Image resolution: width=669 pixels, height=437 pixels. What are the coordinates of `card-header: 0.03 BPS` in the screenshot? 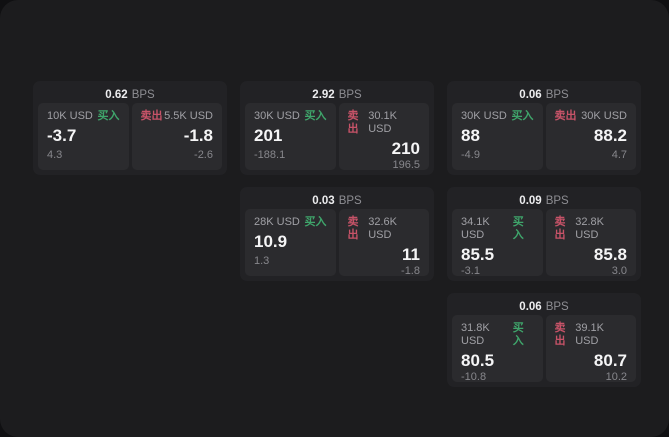 It's located at (337, 200).